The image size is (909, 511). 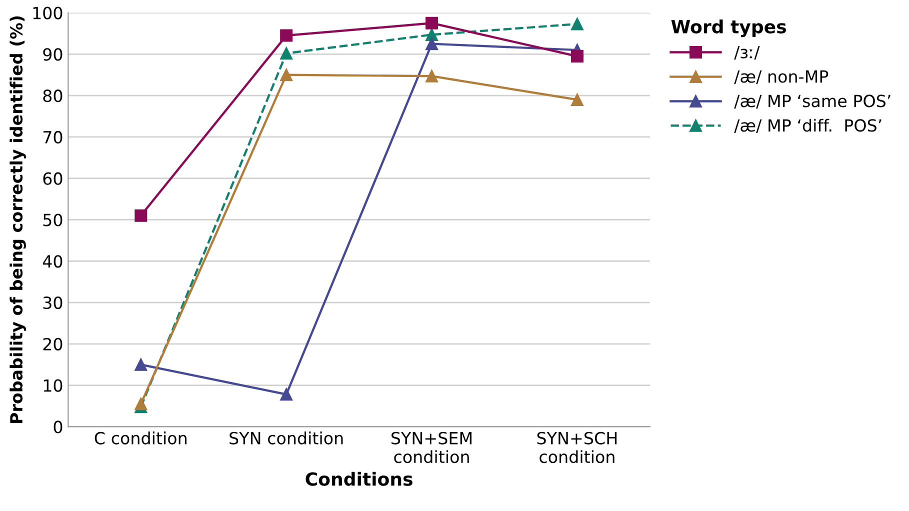 What do you see at coordinates (53, 385) in the screenshot?
I see `y-tick-label: 10` at bounding box center [53, 385].